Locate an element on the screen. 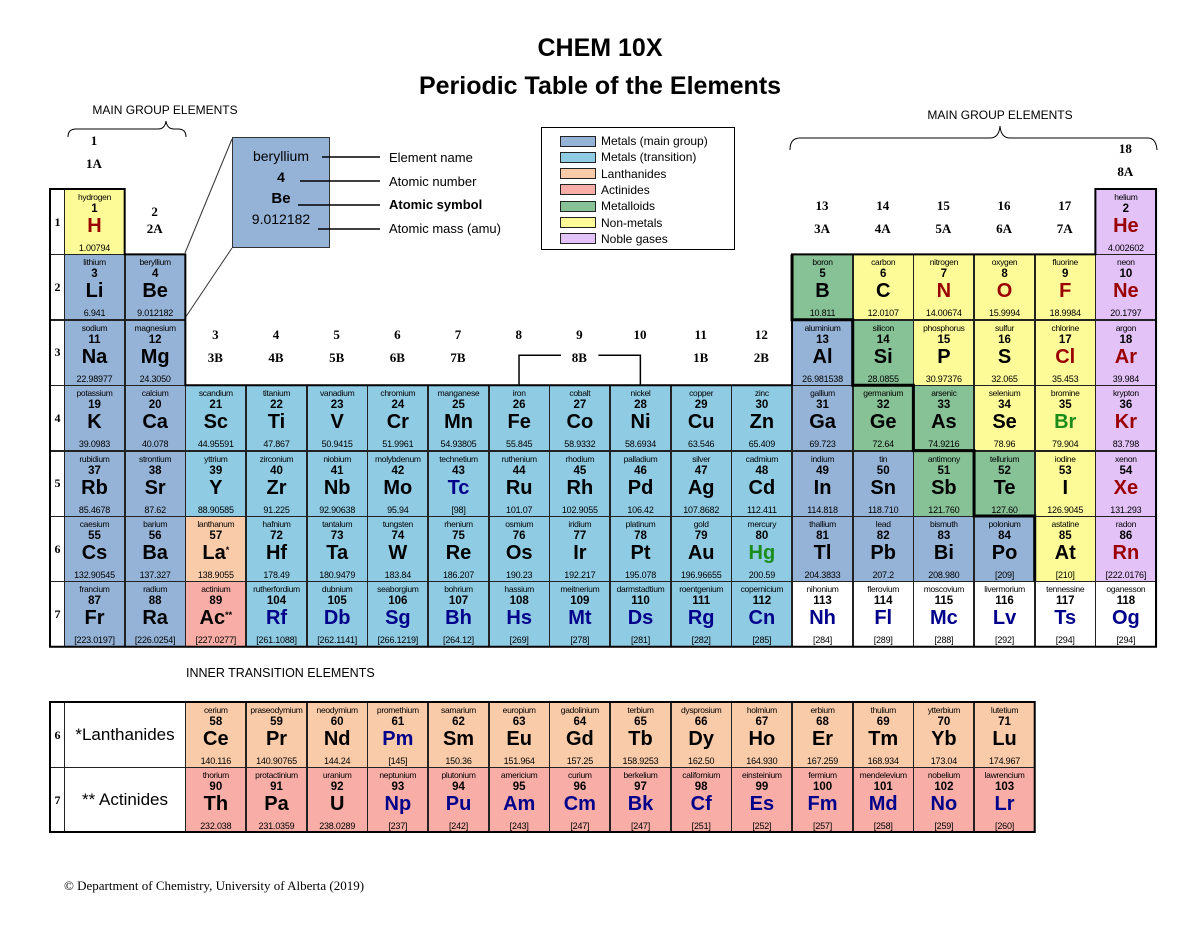 This screenshot has width=1200, height=927. element-cell-ti: titanium 22 Ti 47.867 is located at coordinates (276, 418).